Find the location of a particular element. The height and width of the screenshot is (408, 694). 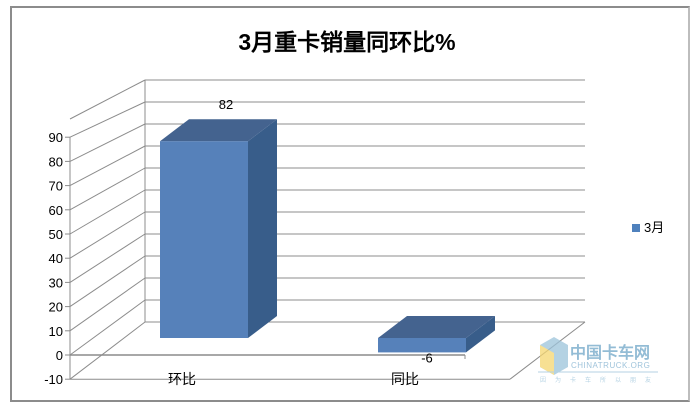

y-tick-label: 10 is located at coordinates (56, 331).